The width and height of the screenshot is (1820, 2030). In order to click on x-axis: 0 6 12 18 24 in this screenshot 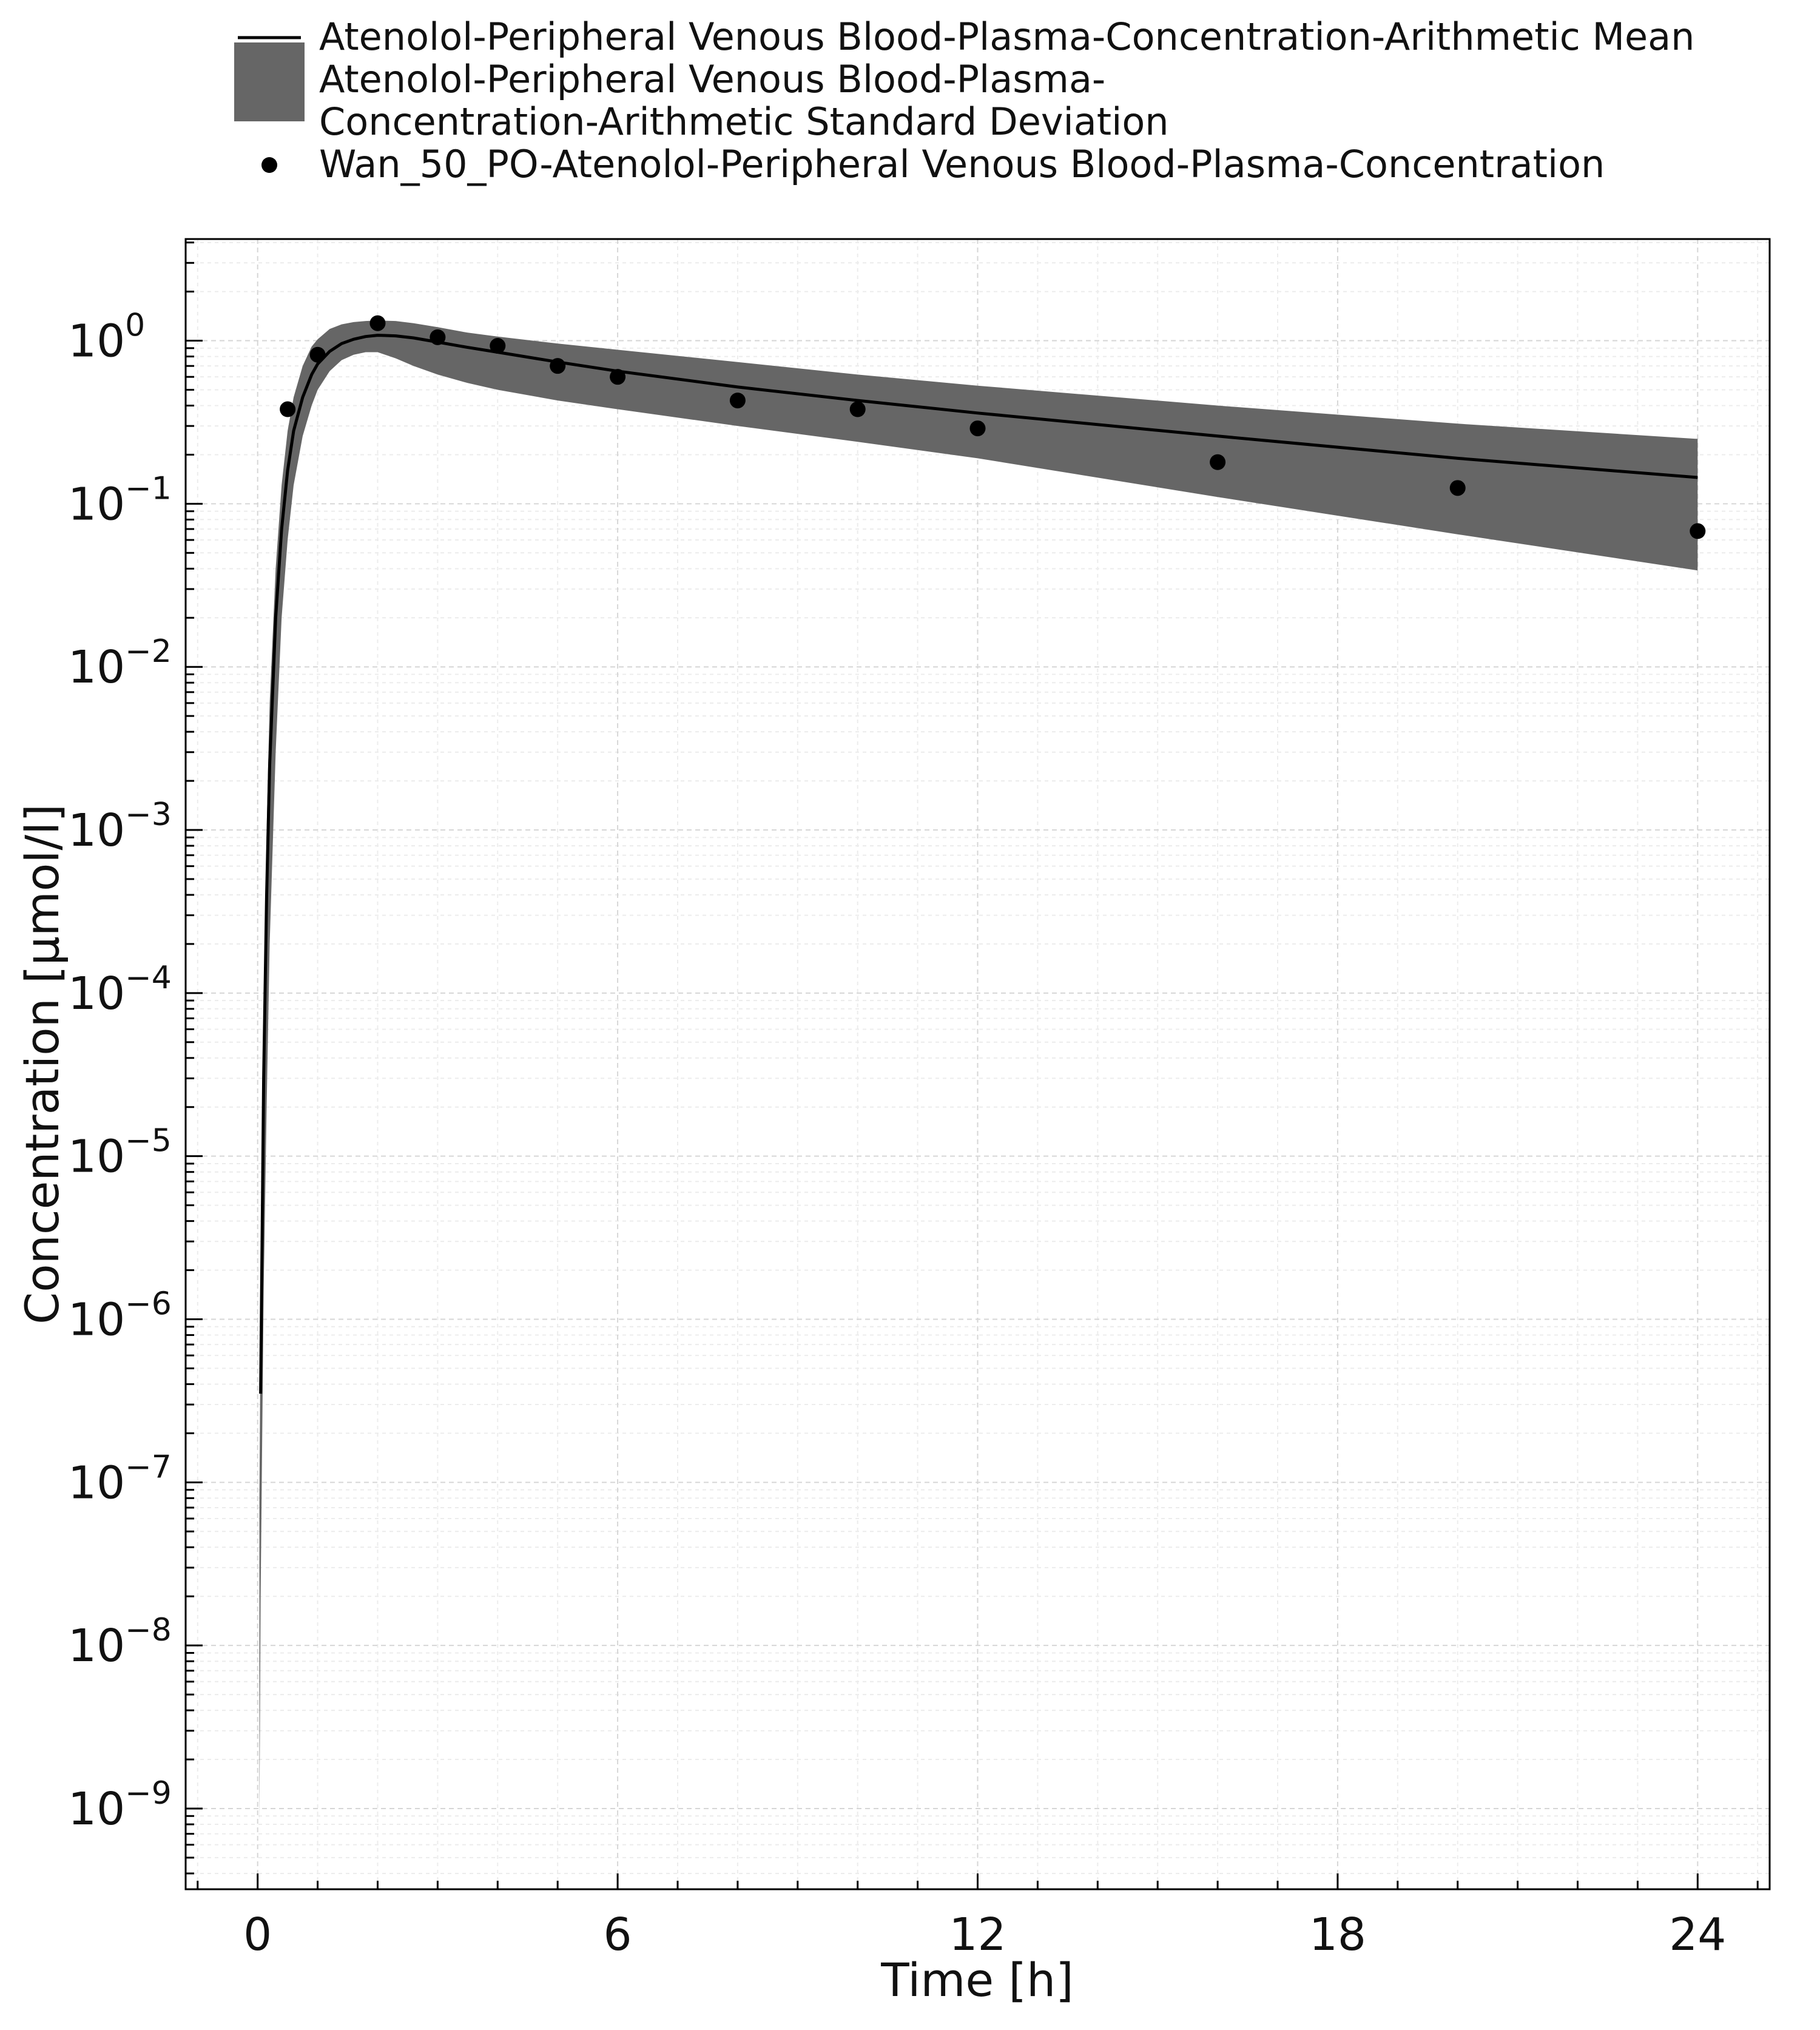, I will do `click(978, 1917)`.